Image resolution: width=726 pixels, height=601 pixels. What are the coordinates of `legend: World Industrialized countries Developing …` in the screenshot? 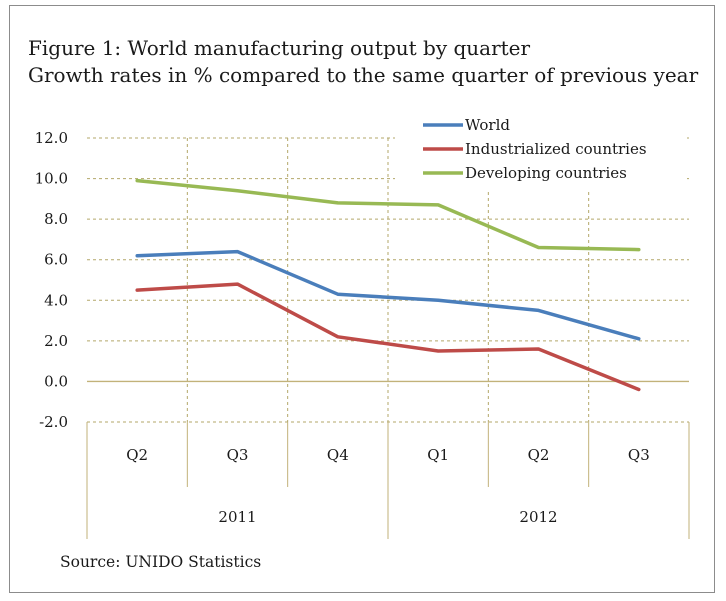 It's located at (540, 152).